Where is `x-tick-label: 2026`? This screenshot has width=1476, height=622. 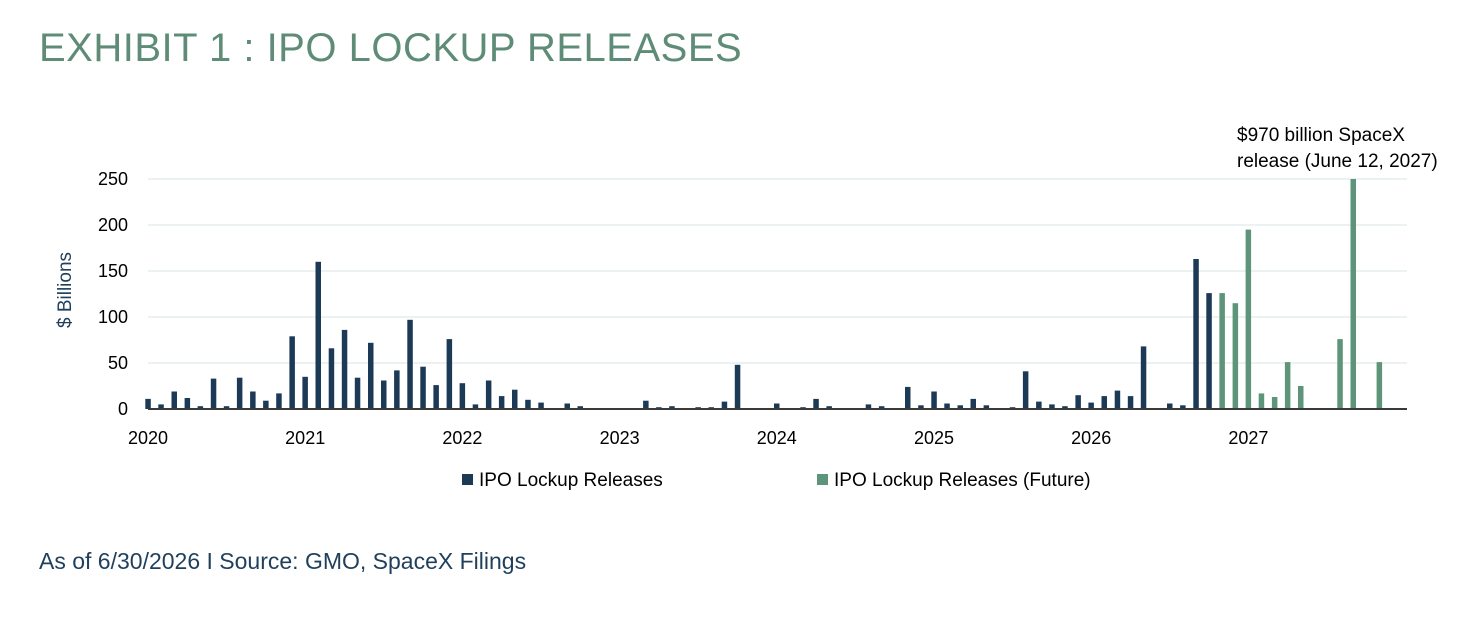
x-tick-label: 2026 is located at coordinates (1091, 438).